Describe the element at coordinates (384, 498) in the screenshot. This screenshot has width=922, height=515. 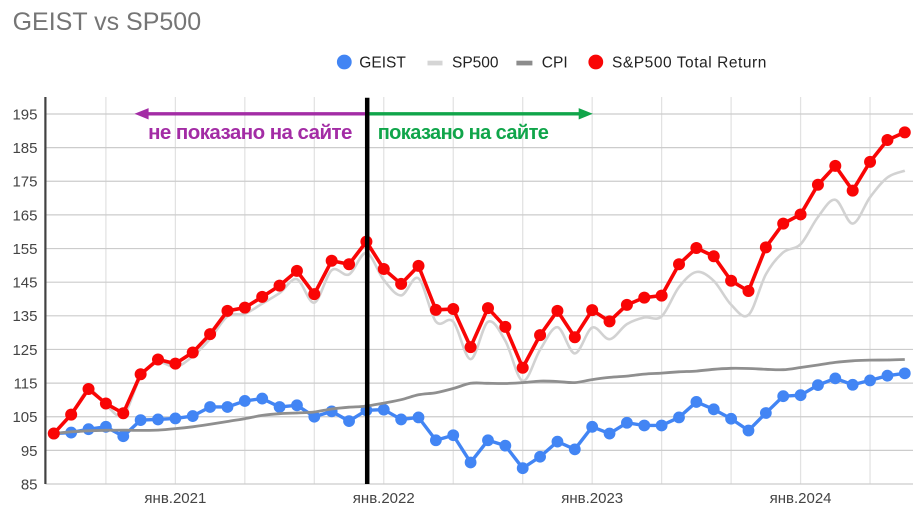
I see `svg-text: янв.2022` at that location.